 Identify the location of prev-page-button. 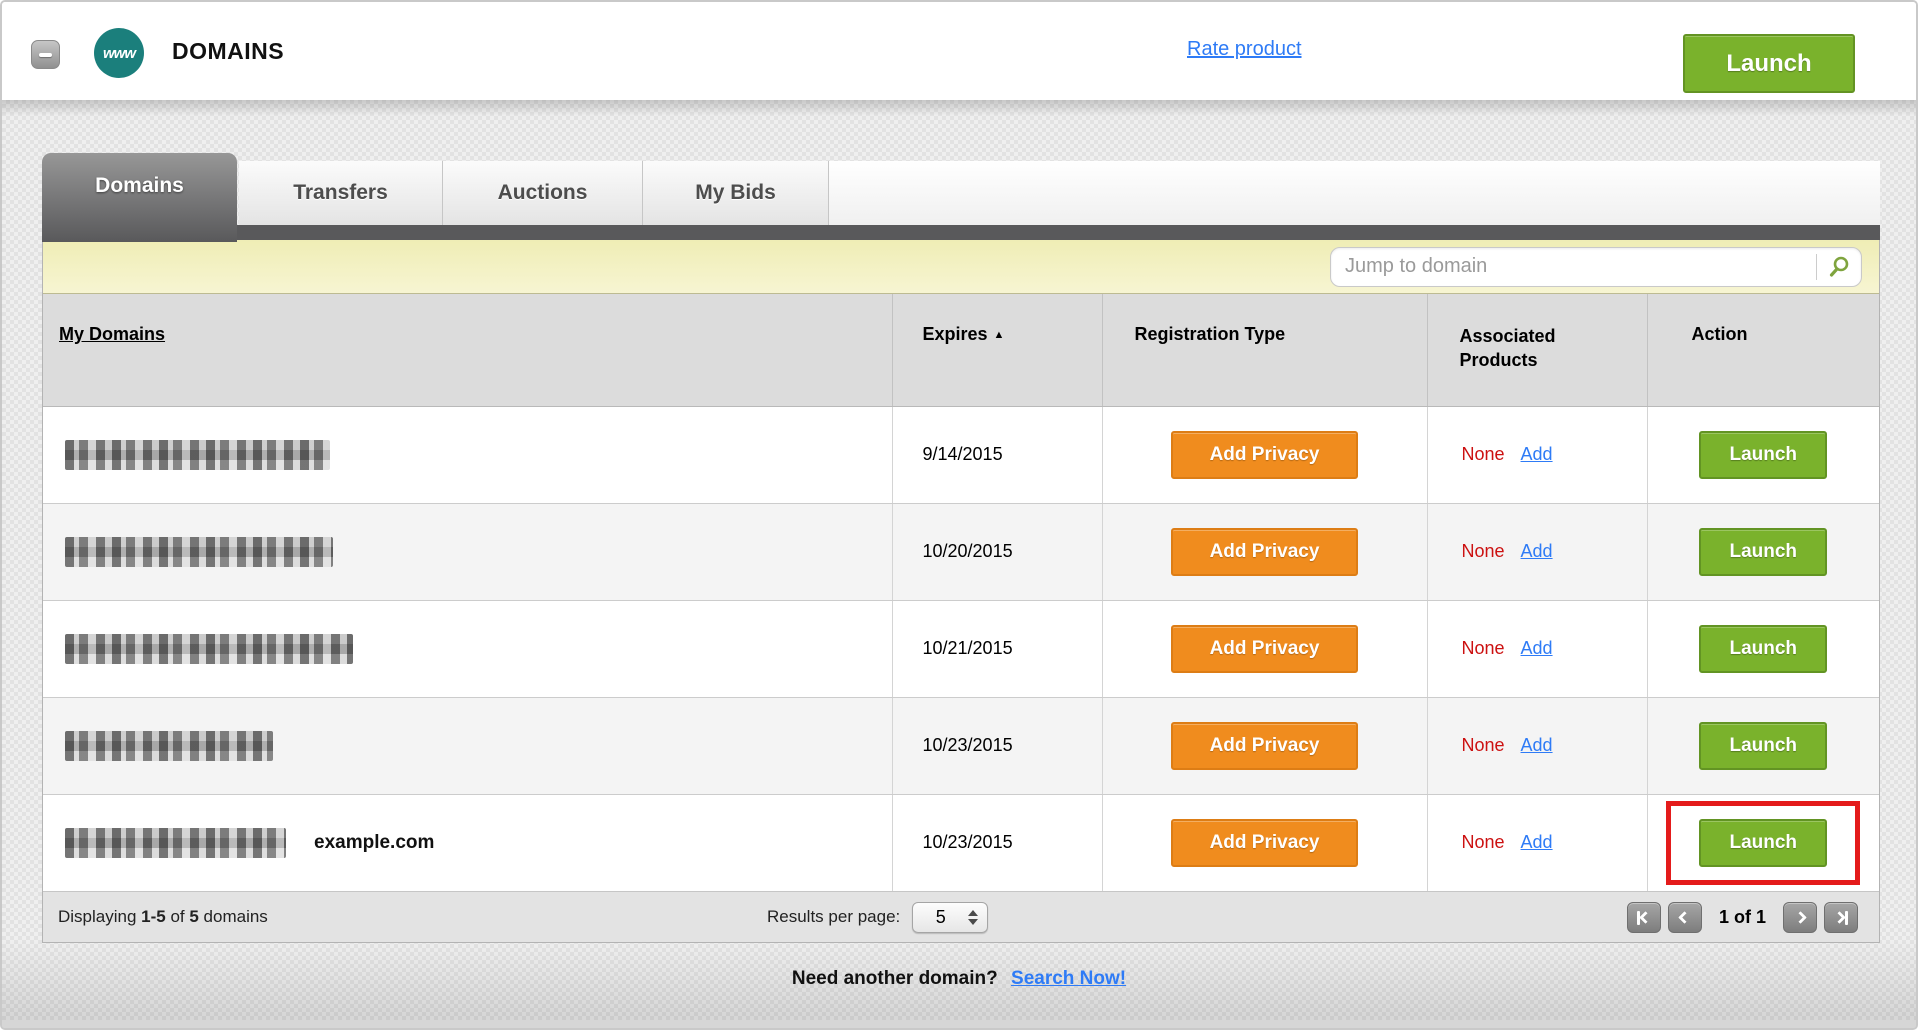
(1684, 917).